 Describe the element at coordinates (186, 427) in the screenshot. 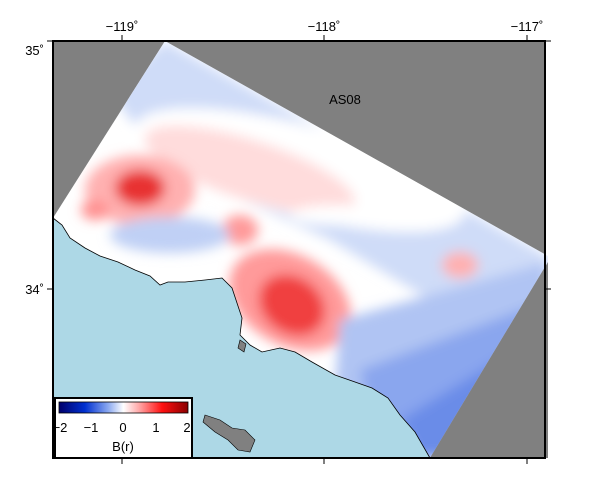

I see `colorbar-tick: 2` at that location.